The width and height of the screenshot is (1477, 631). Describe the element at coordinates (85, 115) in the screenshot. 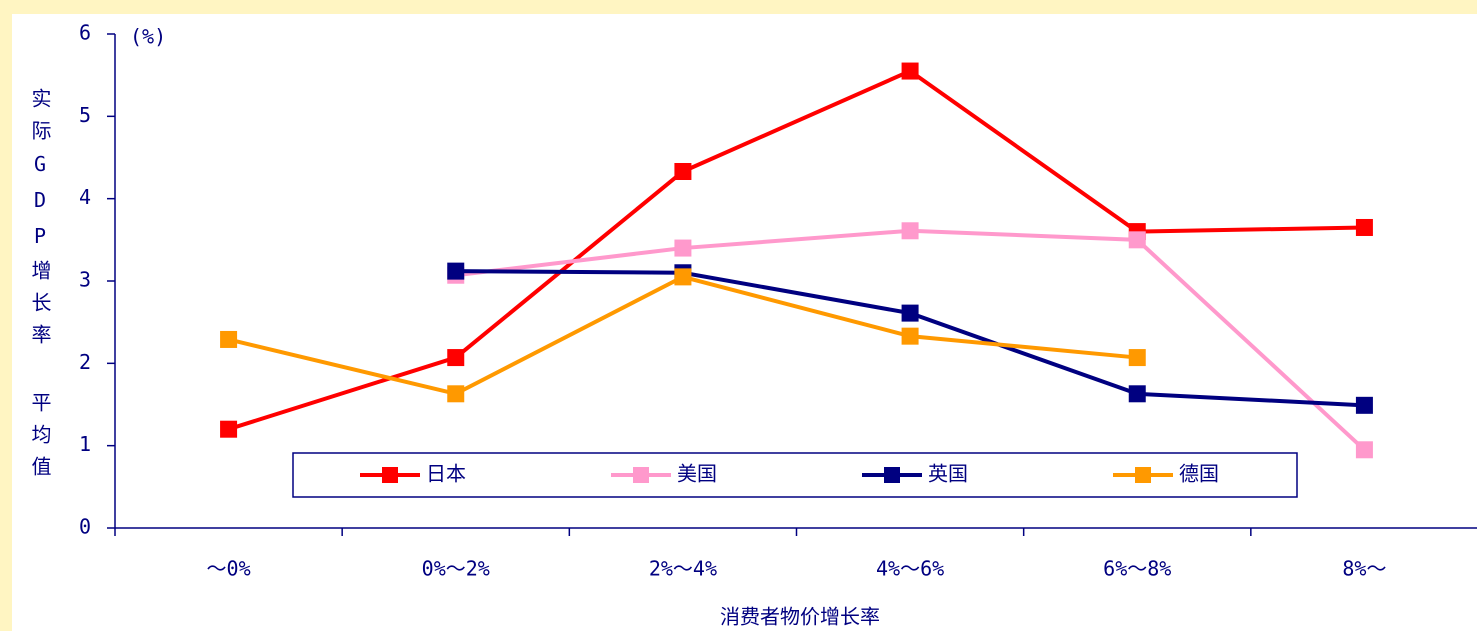

I see `y-tick-label: 5` at that location.